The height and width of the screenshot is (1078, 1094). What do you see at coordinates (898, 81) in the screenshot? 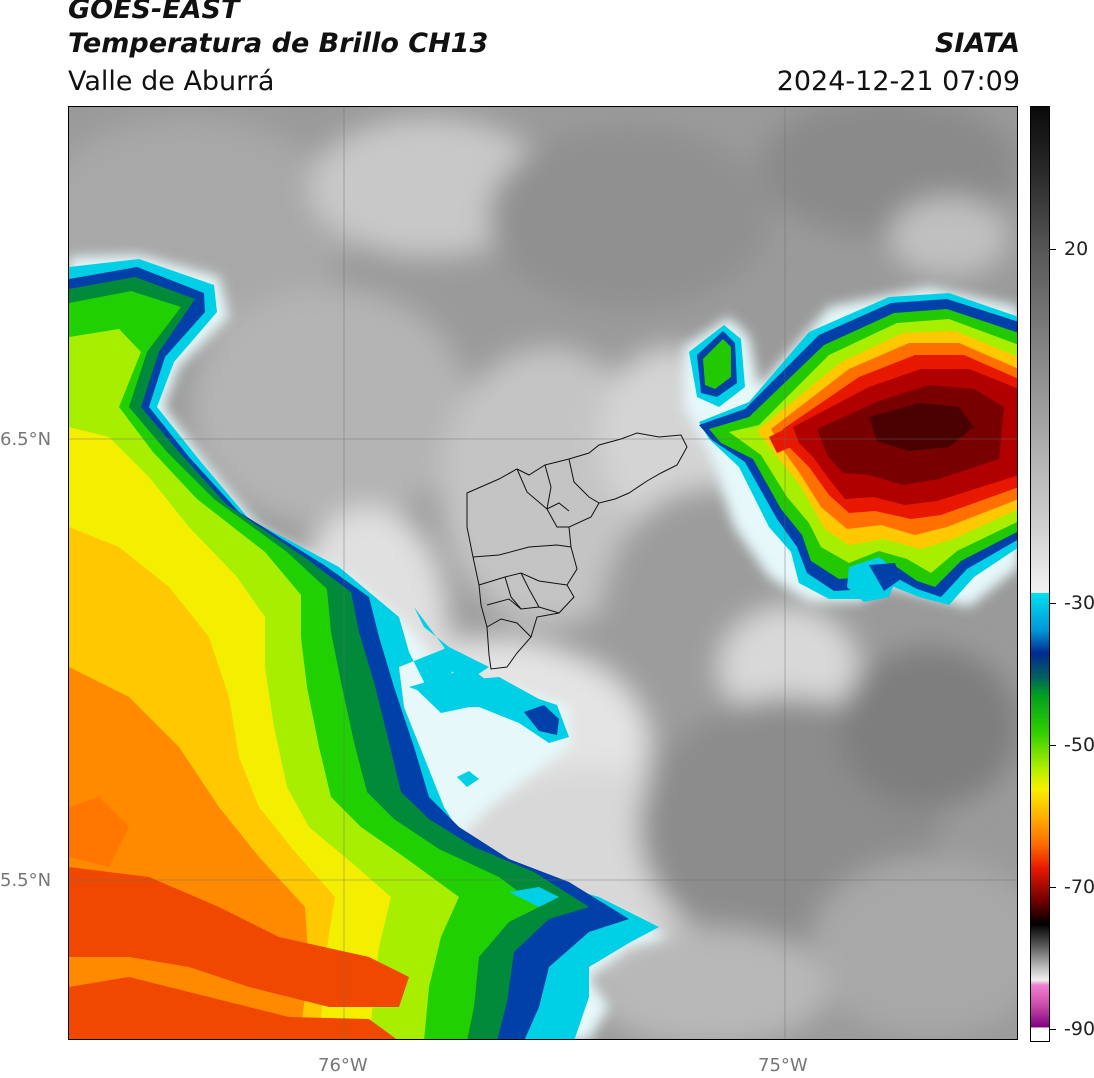
I see `timestamp: 2024-12-21 07:09` at bounding box center [898, 81].